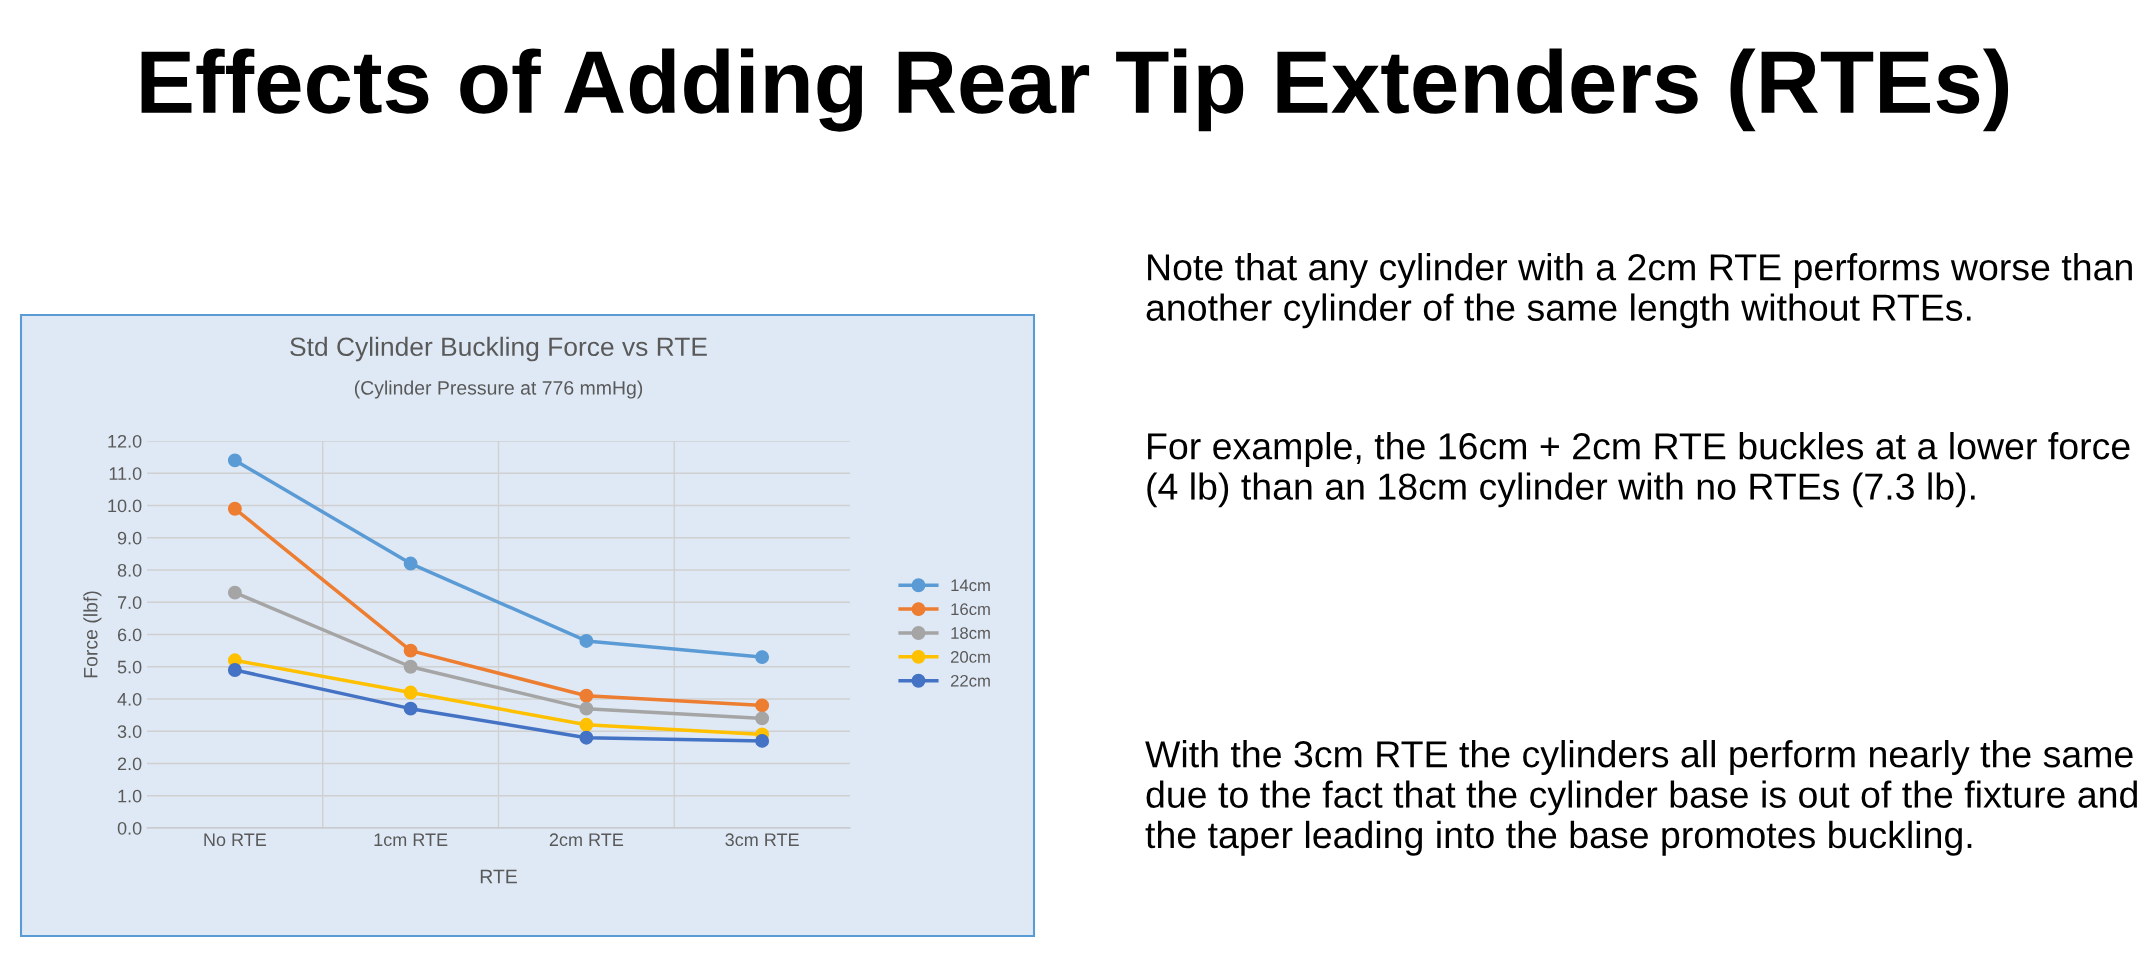 The image size is (2148, 970). I want to click on y-tick-label: 7.0, so click(129, 602).